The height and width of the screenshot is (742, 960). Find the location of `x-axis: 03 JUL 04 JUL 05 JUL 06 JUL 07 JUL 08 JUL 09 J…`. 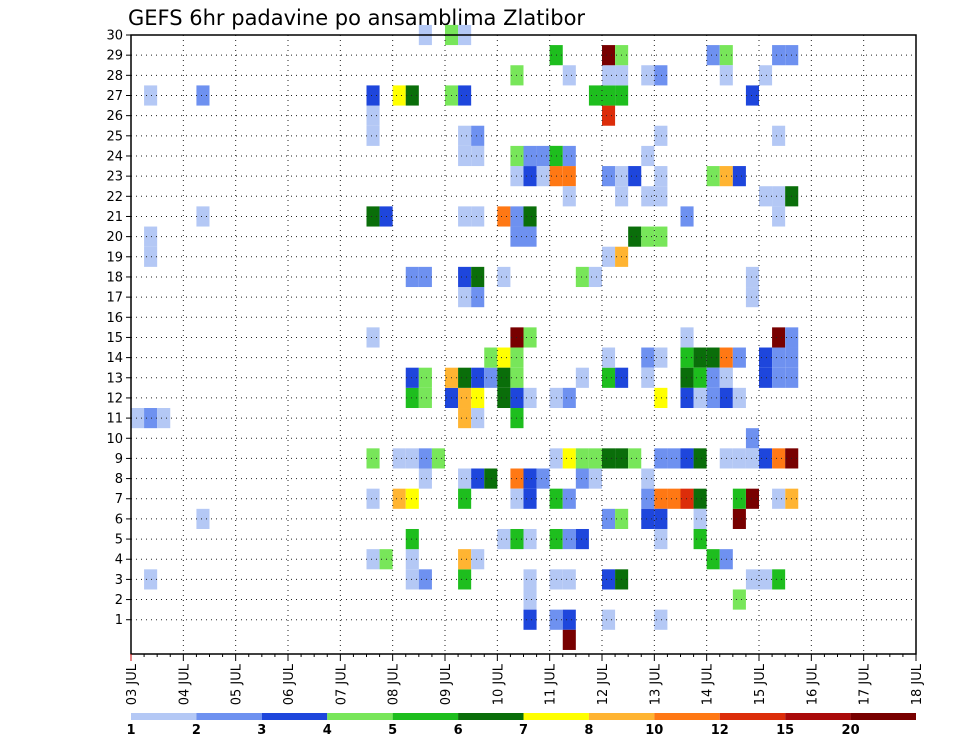

x-axis: 03 JUL 04 JUL 05 JUL 06 JUL 07 JUL 08 JUL 09 J… is located at coordinates (525, 679).